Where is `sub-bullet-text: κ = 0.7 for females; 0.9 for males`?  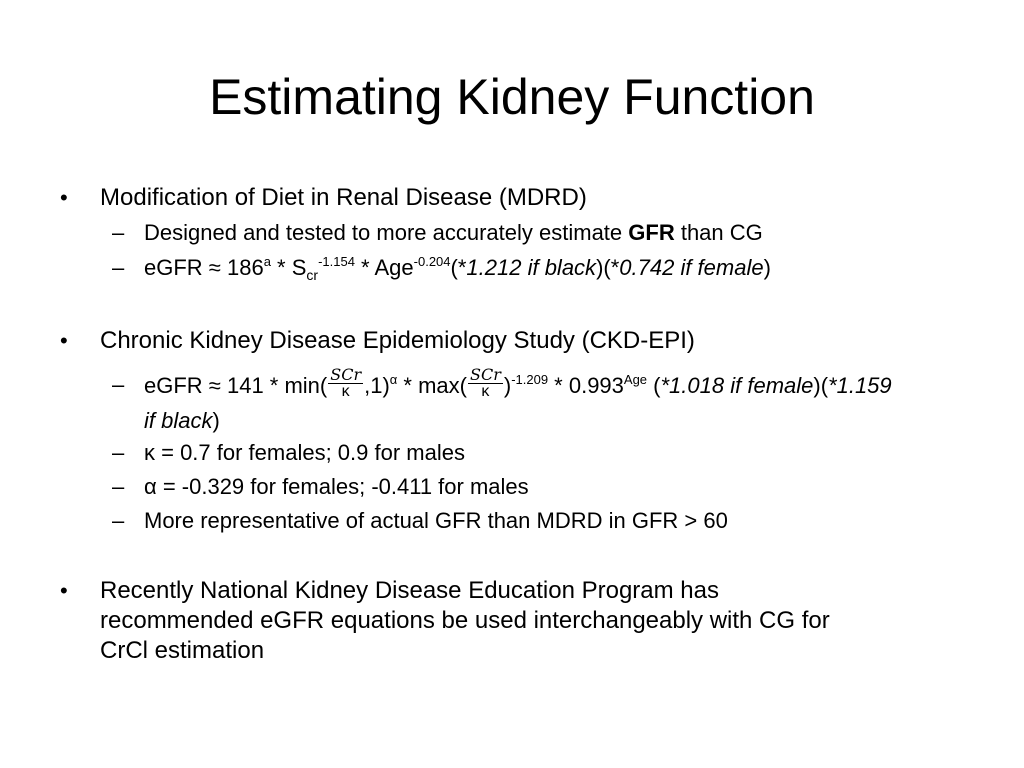 sub-bullet-text: κ = 0.7 for females; 0.9 for males is located at coordinates (304, 452).